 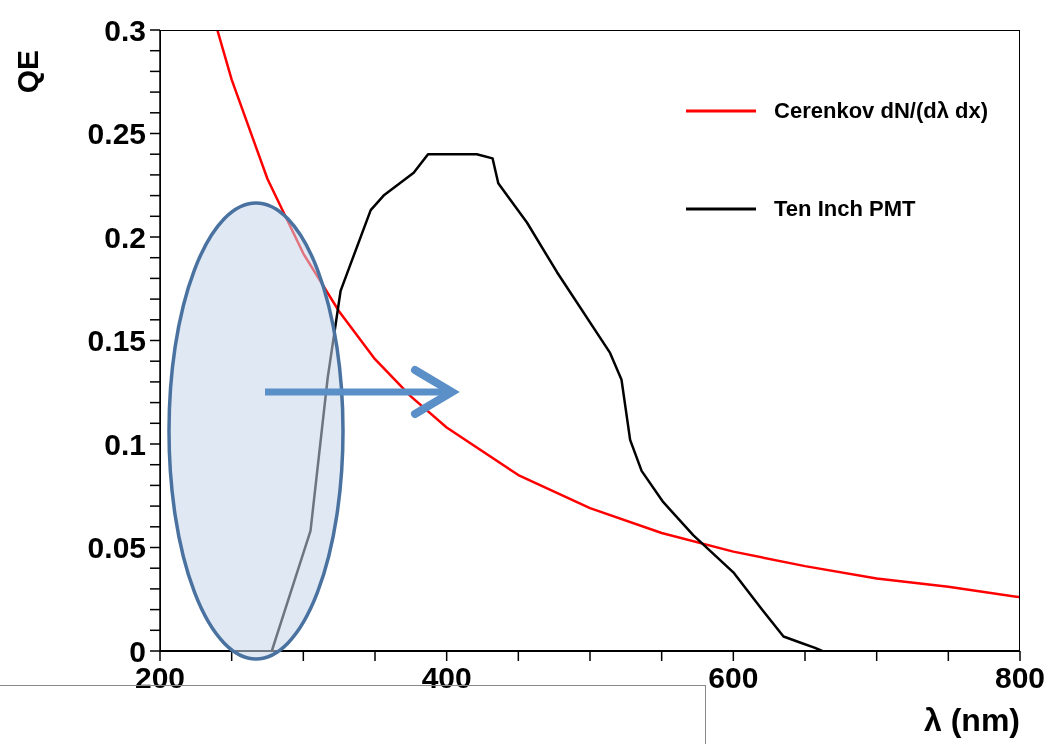 What do you see at coordinates (845, 209) in the screenshot?
I see `legend-label: Ten Inch PMT` at bounding box center [845, 209].